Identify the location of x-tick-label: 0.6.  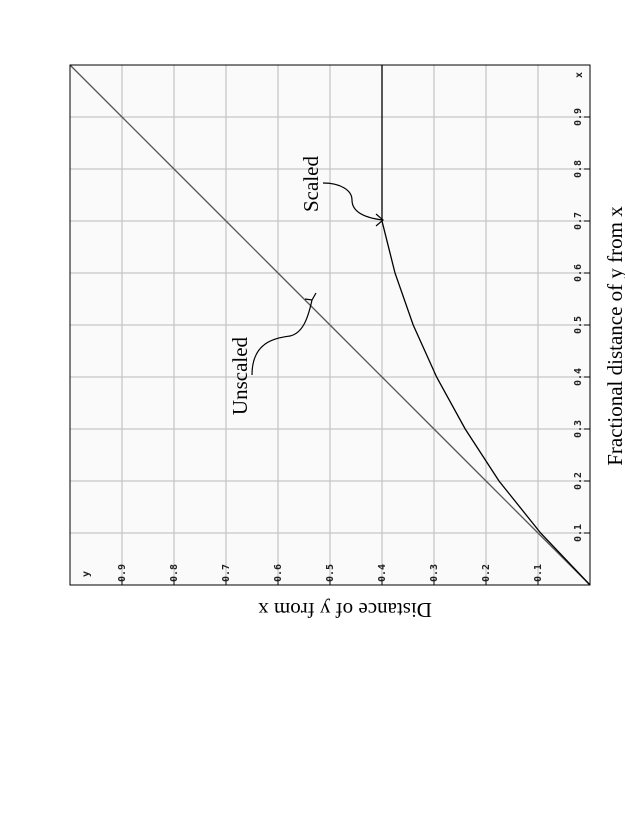
(578, 273).